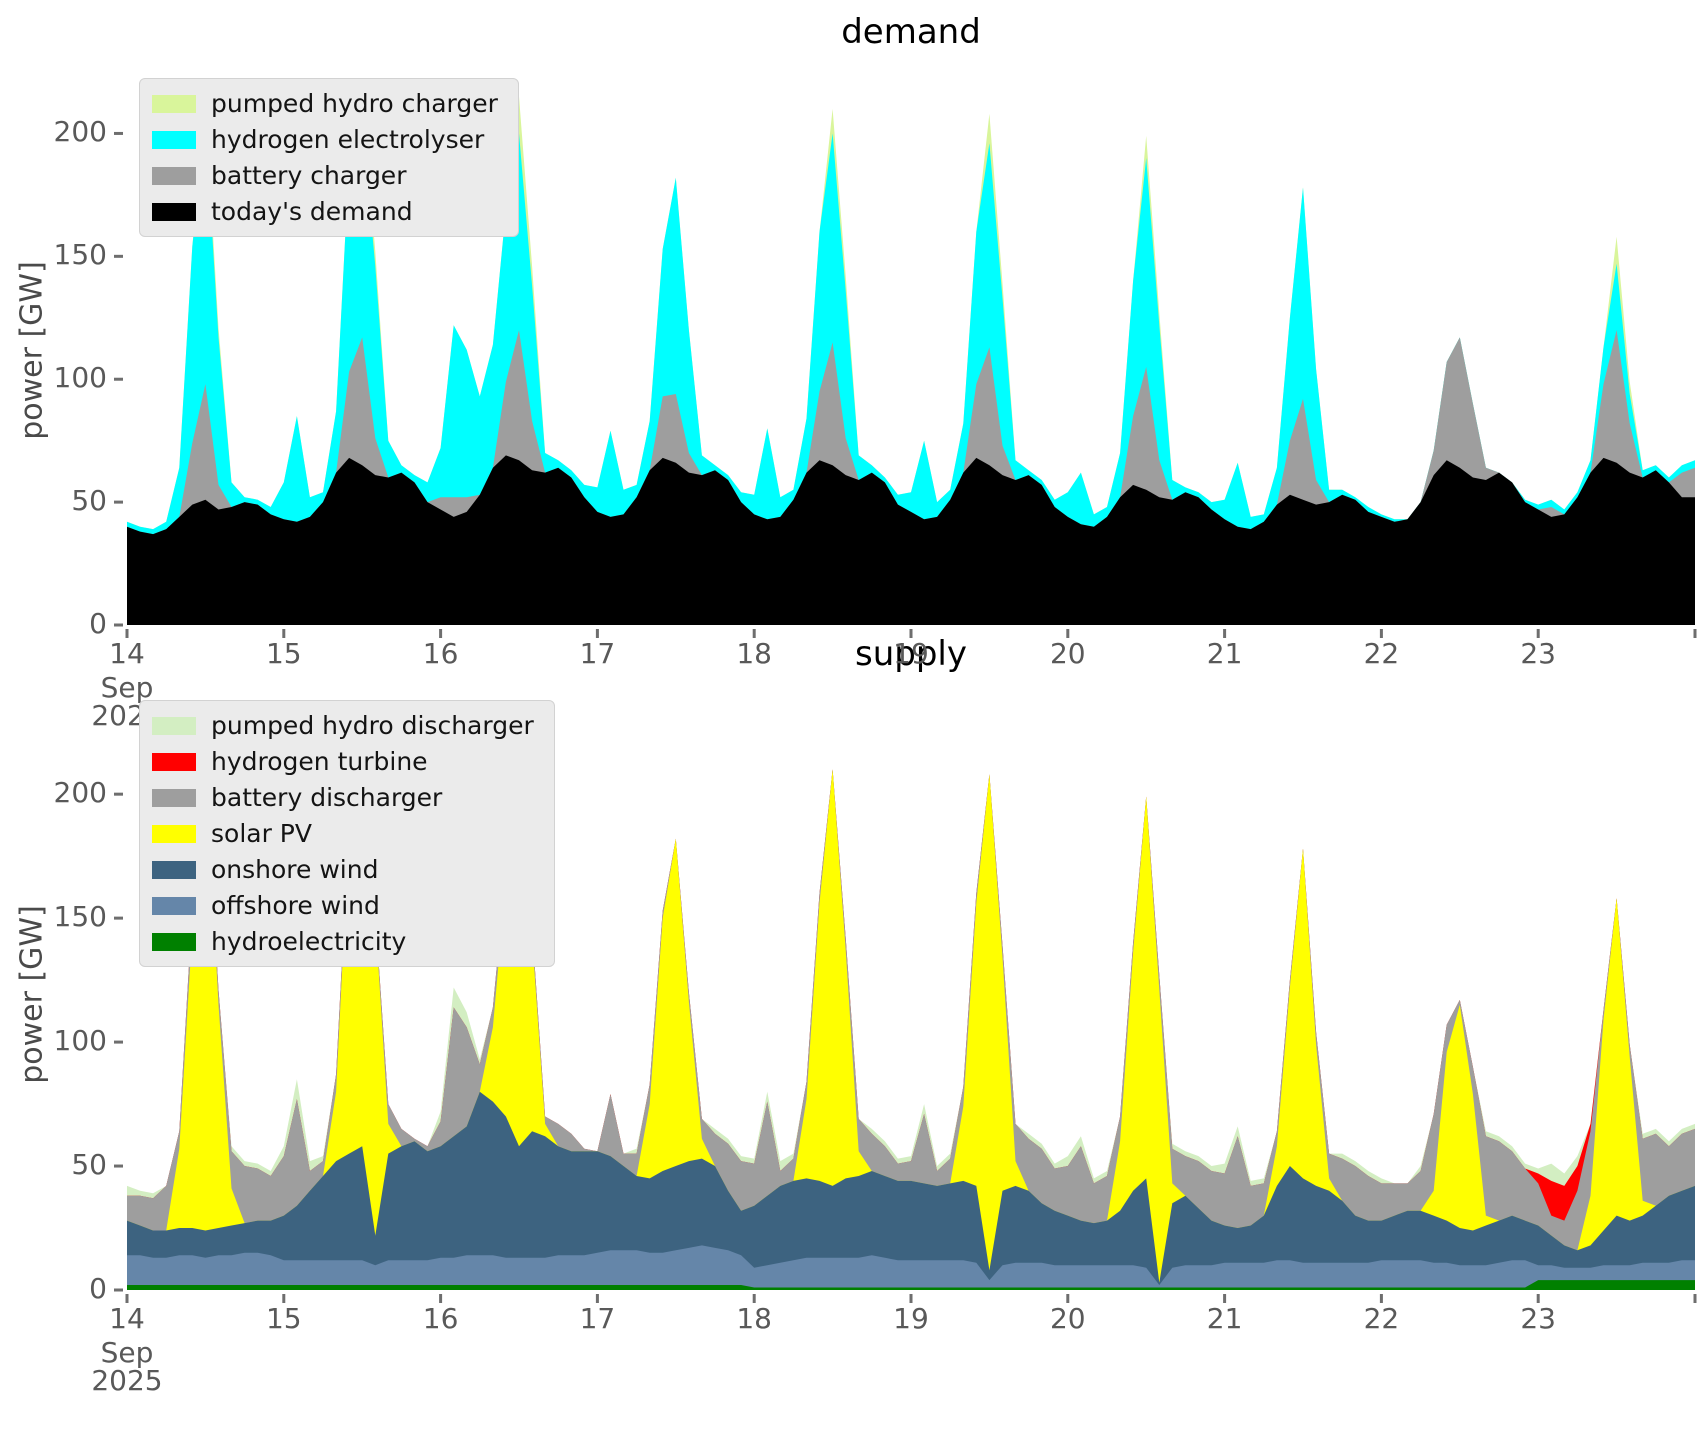  What do you see at coordinates (261, 833) in the screenshot?
I see `legend-label: solar PV` at bounding box center [261, 833].